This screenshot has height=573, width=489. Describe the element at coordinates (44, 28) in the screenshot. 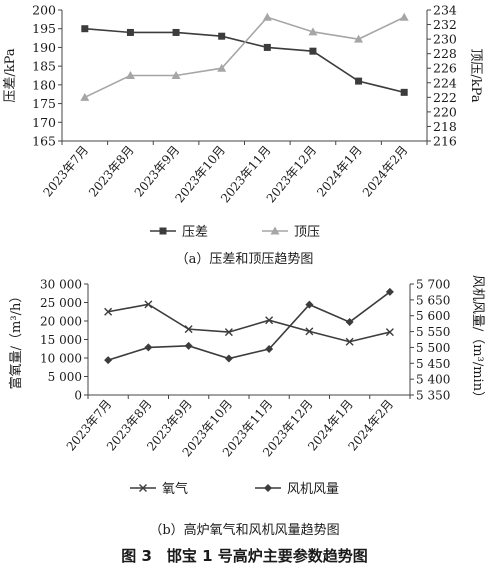

I see `y-tick-label-left: 195` at that location.